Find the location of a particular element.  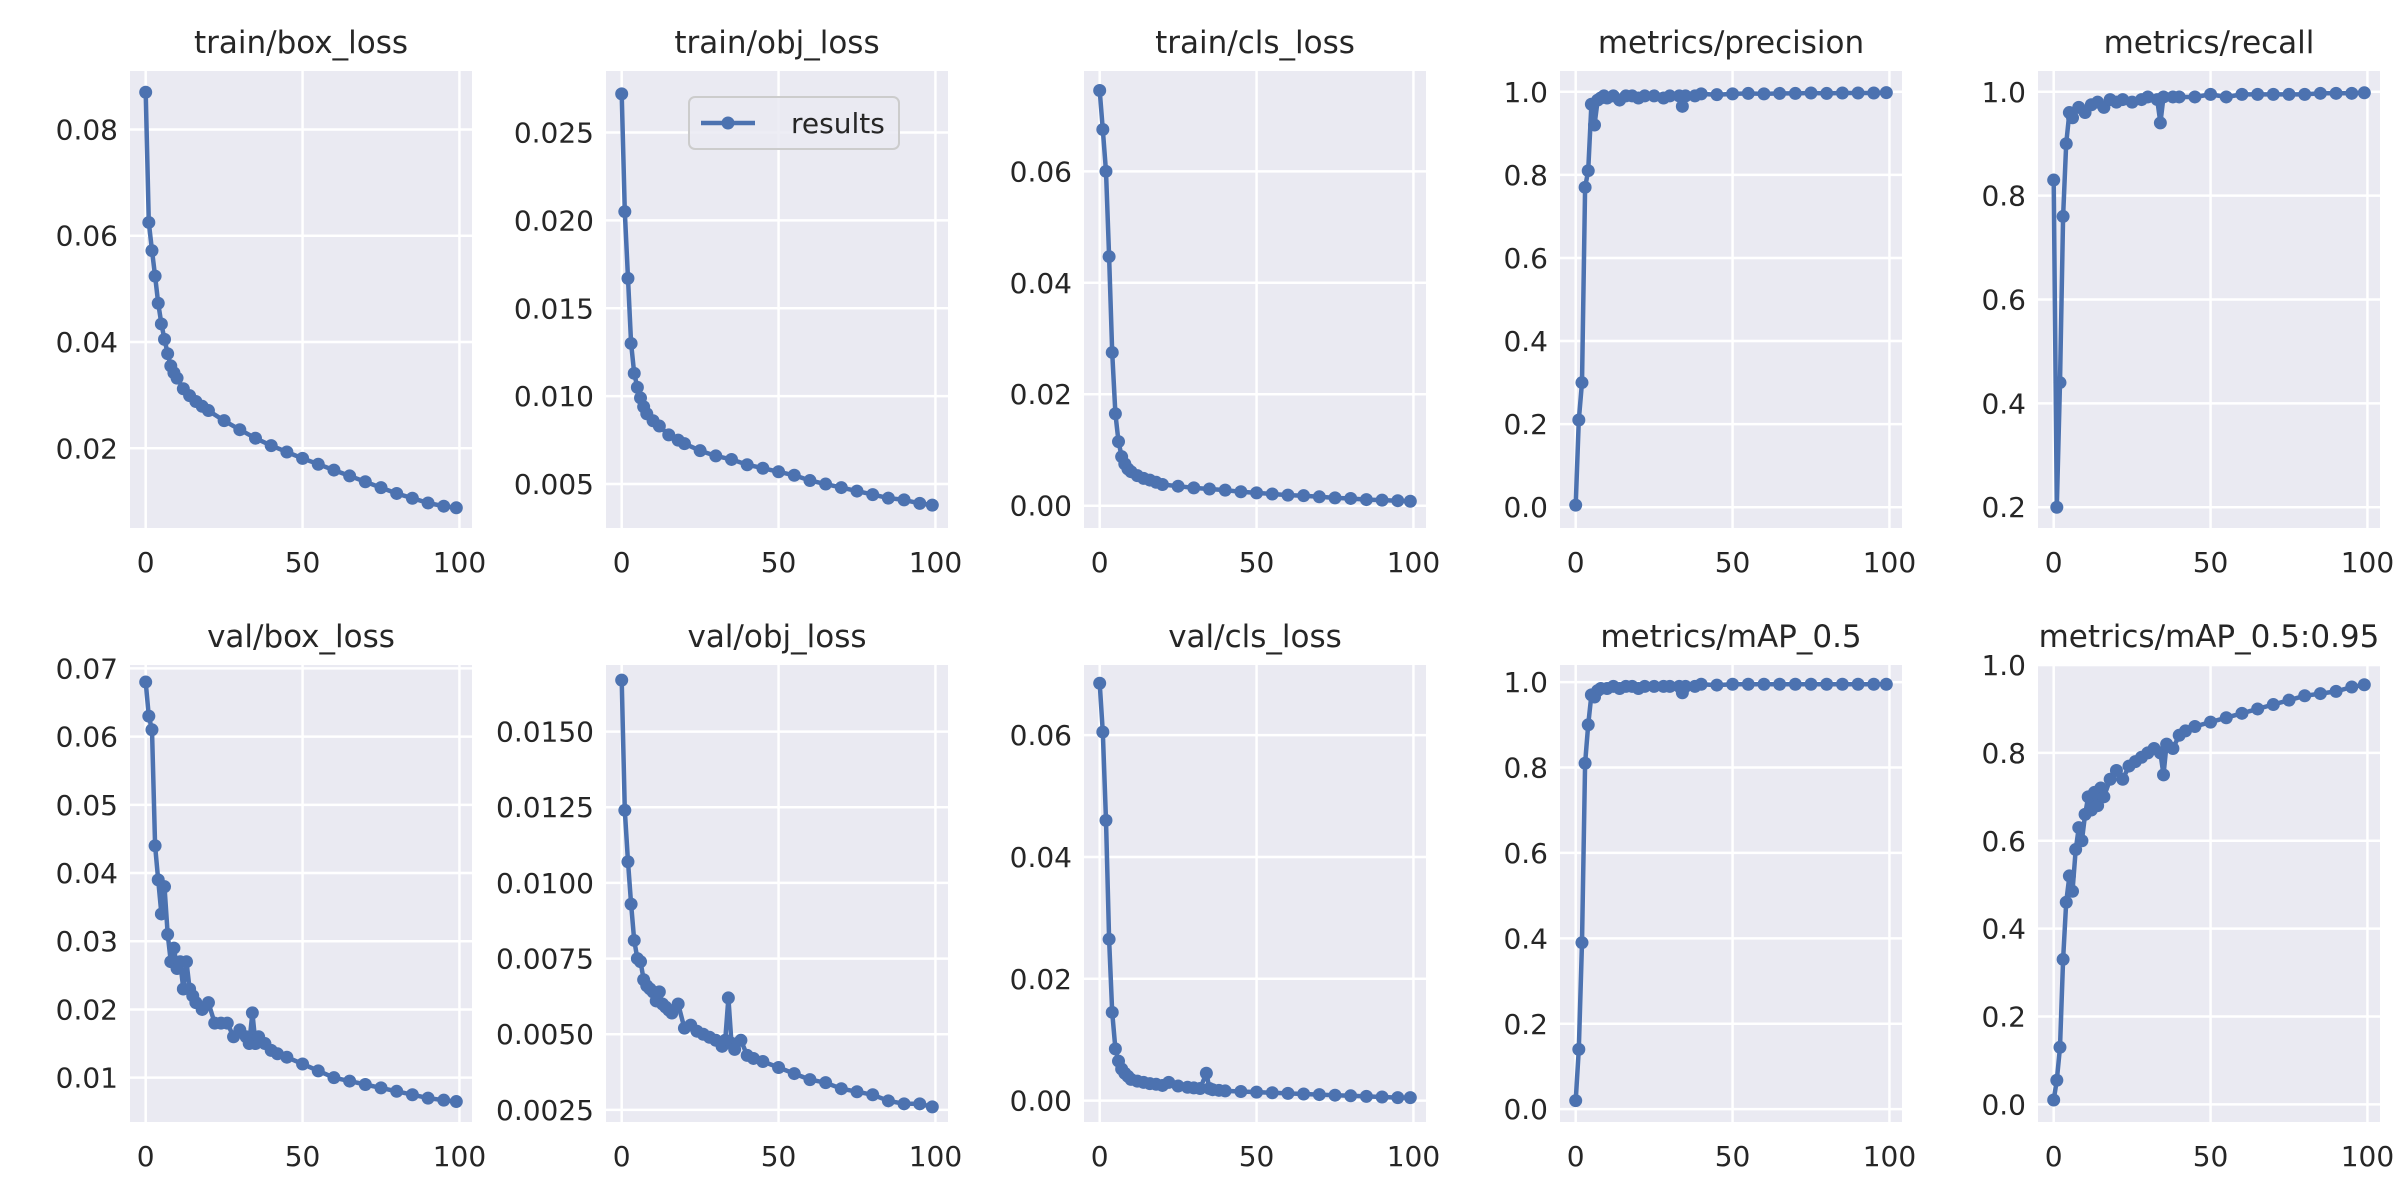

subplot-title: train/obj_loss is located at coordinates (776, 43).